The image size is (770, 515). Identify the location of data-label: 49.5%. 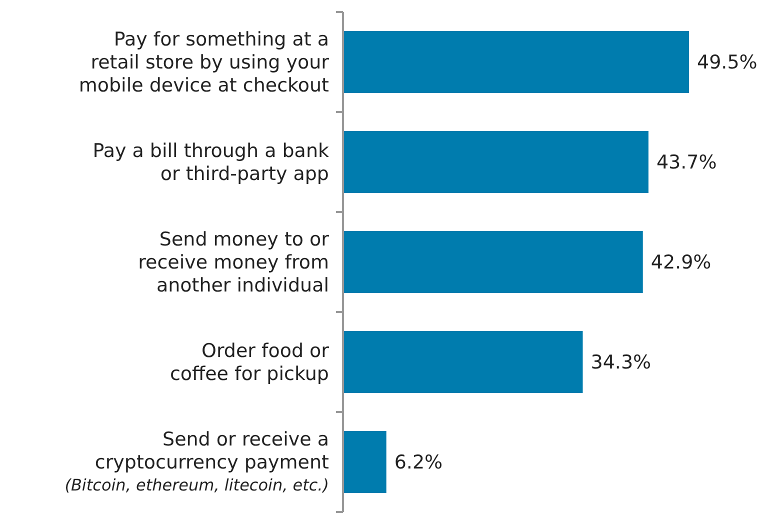
(727, 63).